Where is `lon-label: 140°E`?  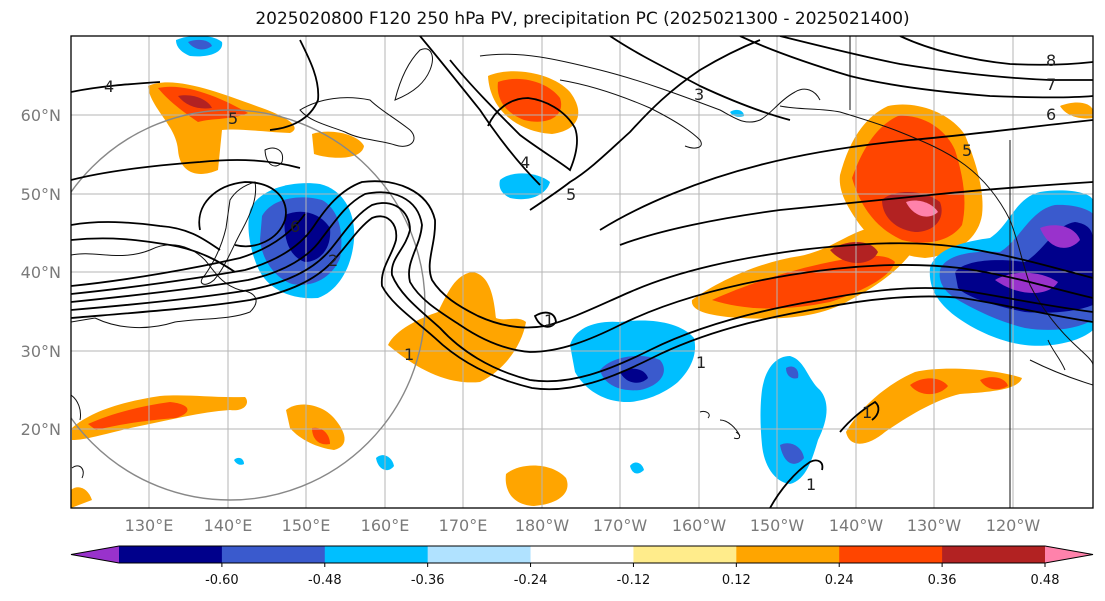 lon-label: 140°E is located at coordinates (228, 525).